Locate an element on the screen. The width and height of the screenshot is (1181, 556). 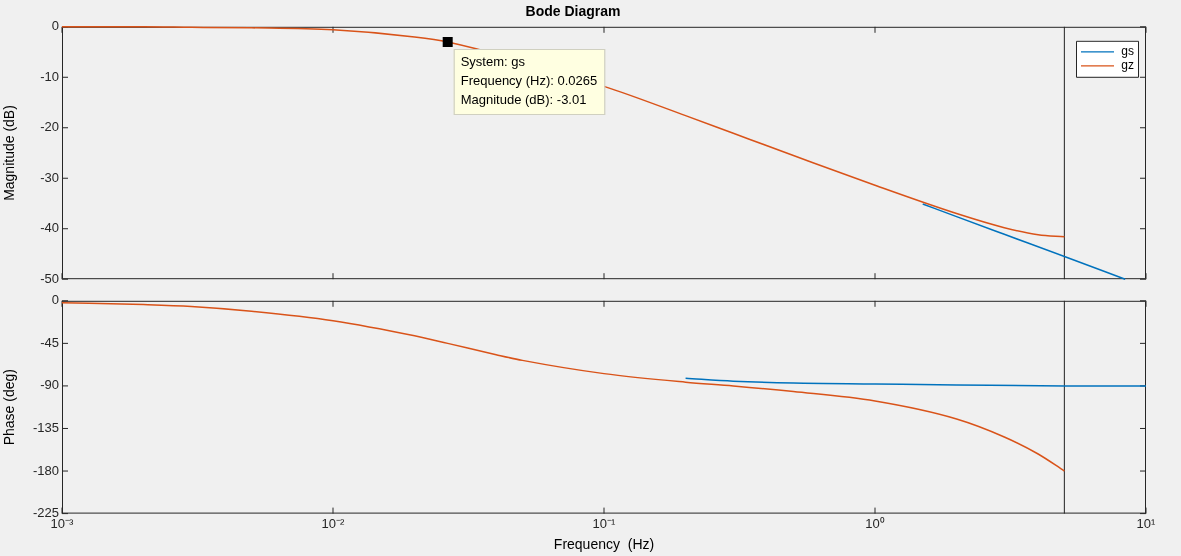
y-tick-label: -180 is located at coordinates (45, 470).